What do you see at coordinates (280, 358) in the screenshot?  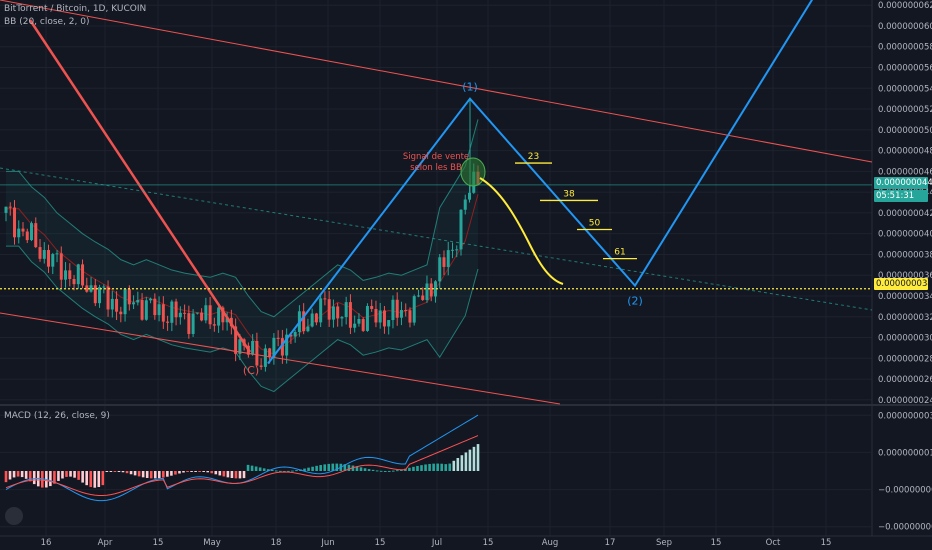 I see `channel-lower-line` at bounding box center [280, 358].